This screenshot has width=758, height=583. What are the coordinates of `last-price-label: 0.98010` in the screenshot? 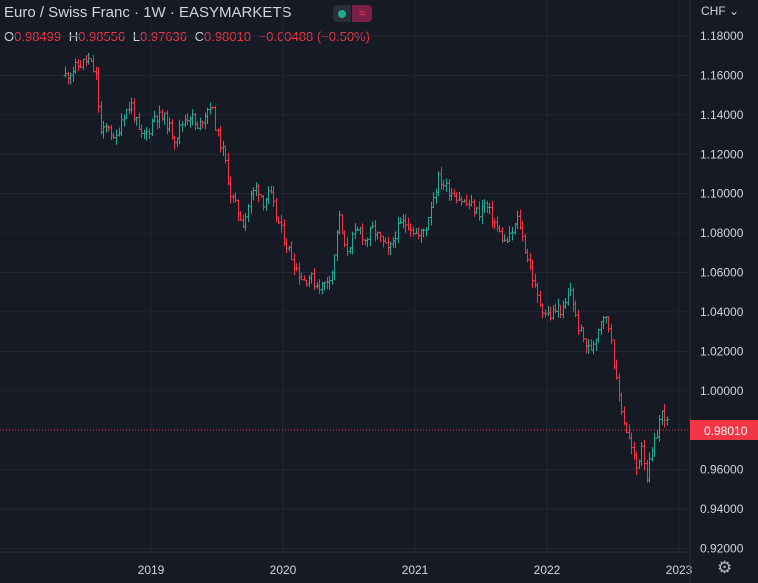 It's located at (726, 431).